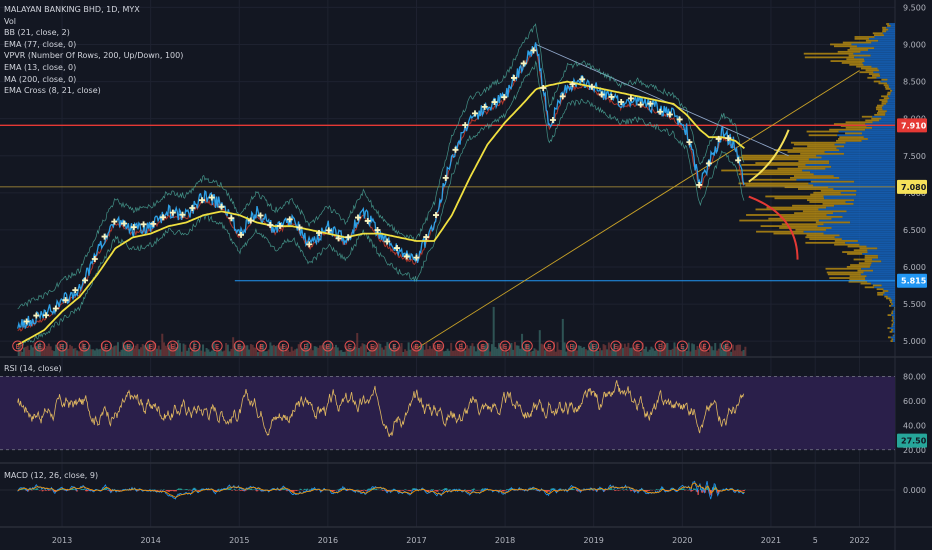  What do you see at coordinates (40, 79) in the screenshot?
I see `legend-item: MA (200, close, 0)` at bounding box center [40, 79].